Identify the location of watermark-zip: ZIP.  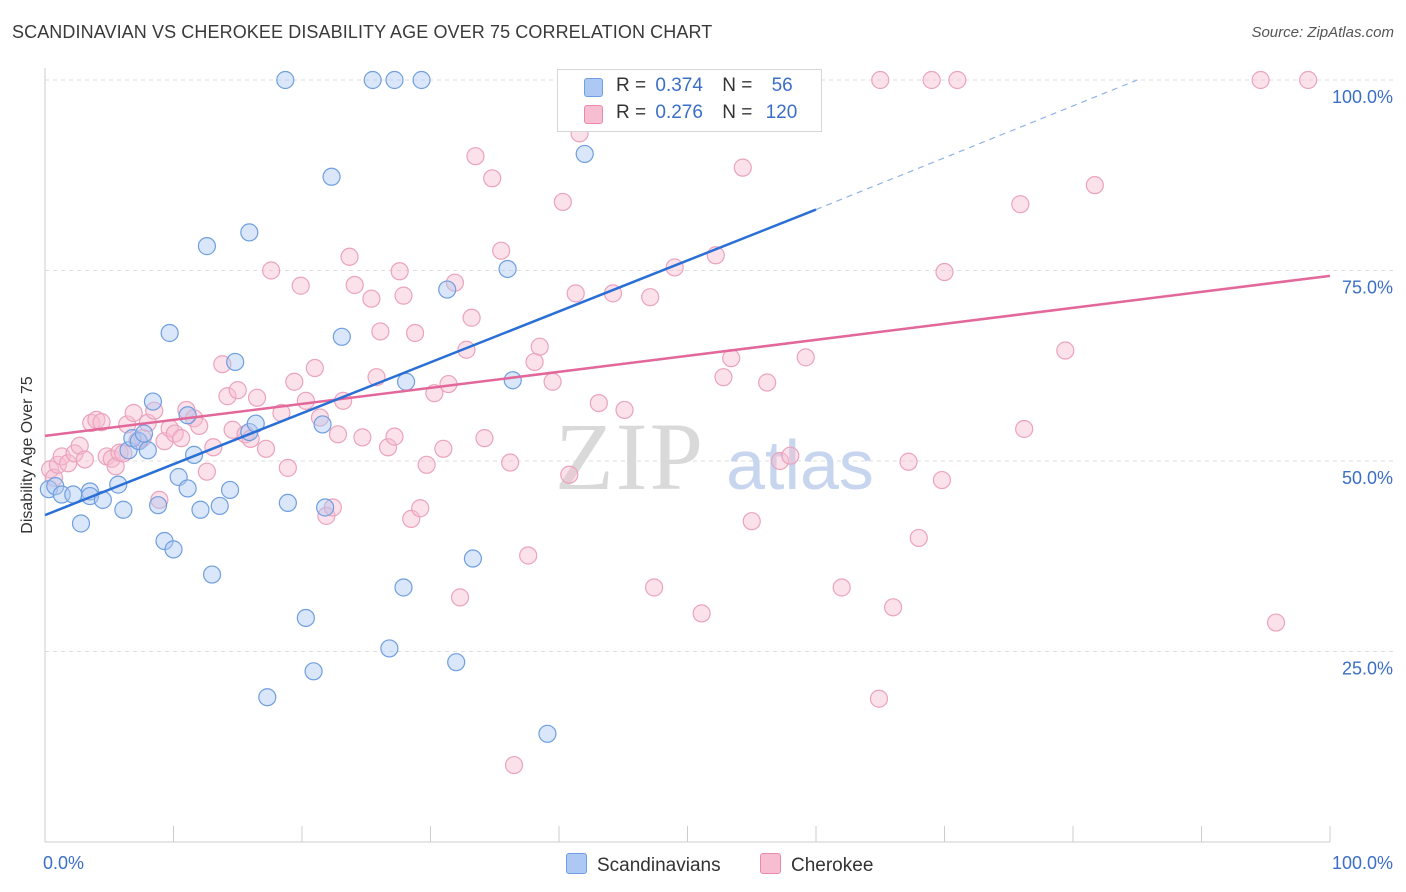
(630, 456).